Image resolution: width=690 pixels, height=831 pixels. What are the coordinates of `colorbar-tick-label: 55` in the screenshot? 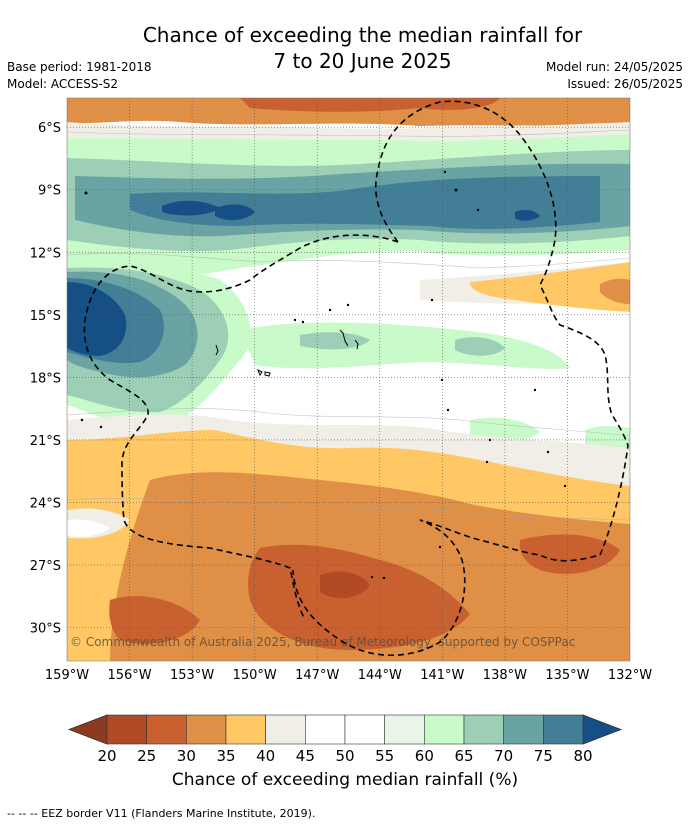 It's located at (384, 756).